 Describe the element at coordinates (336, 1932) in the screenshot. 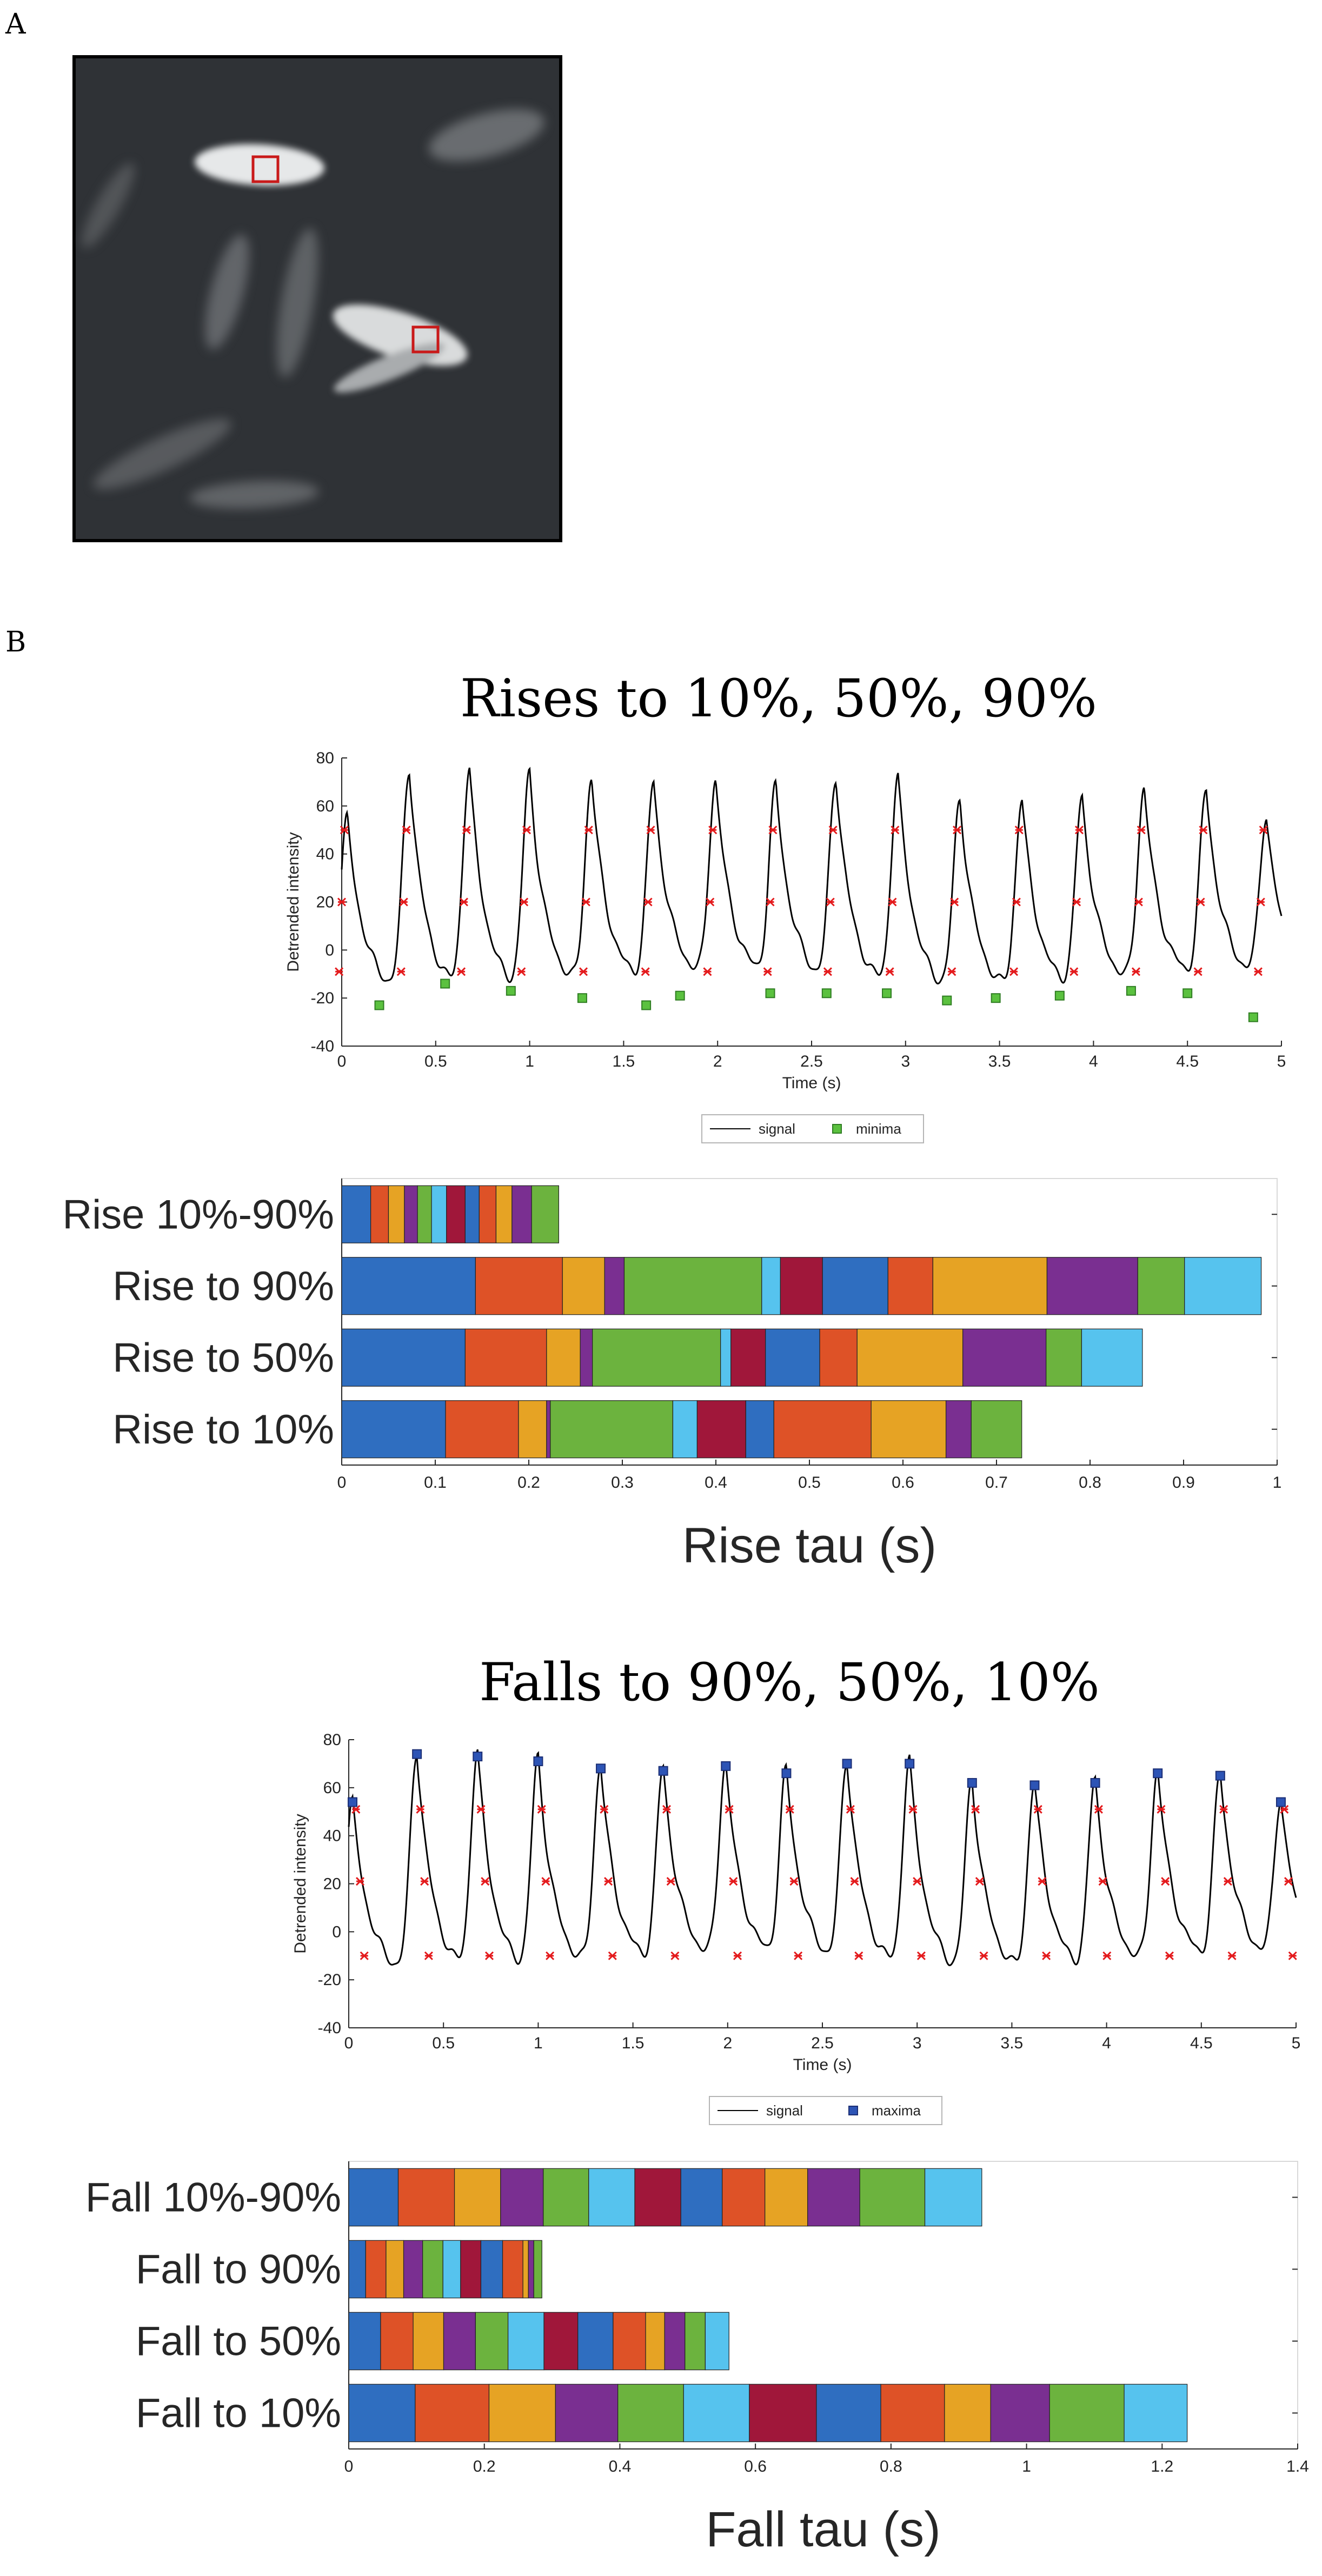

I see `y-tick-label: 0` at that location.